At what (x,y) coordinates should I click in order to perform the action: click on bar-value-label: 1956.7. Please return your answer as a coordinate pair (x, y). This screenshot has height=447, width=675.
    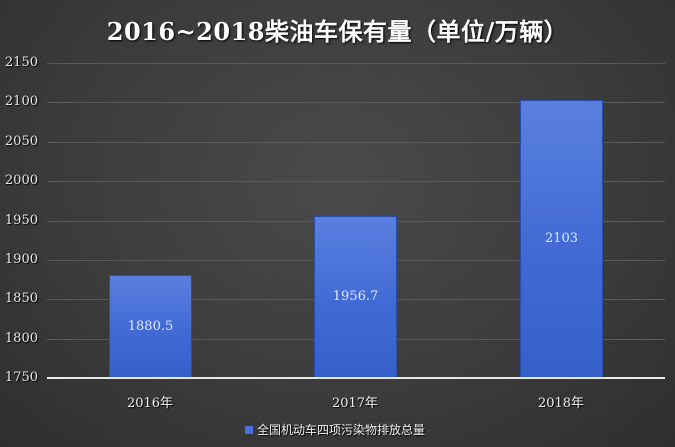
    Looking at the image, I should click on (355, 296).